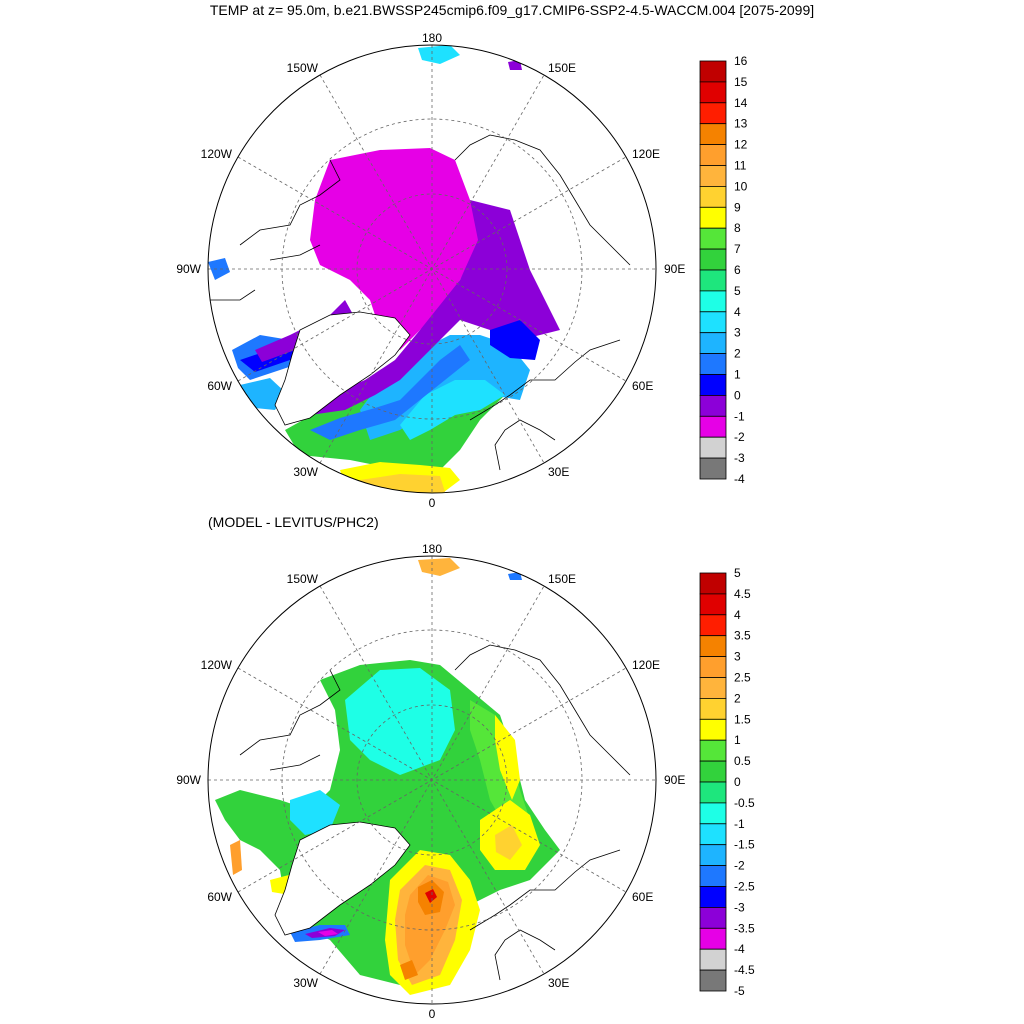  Describe the element at coordinates (562, 579) in the screenshot. I see `bottom-label-150e: 150E` at that location.